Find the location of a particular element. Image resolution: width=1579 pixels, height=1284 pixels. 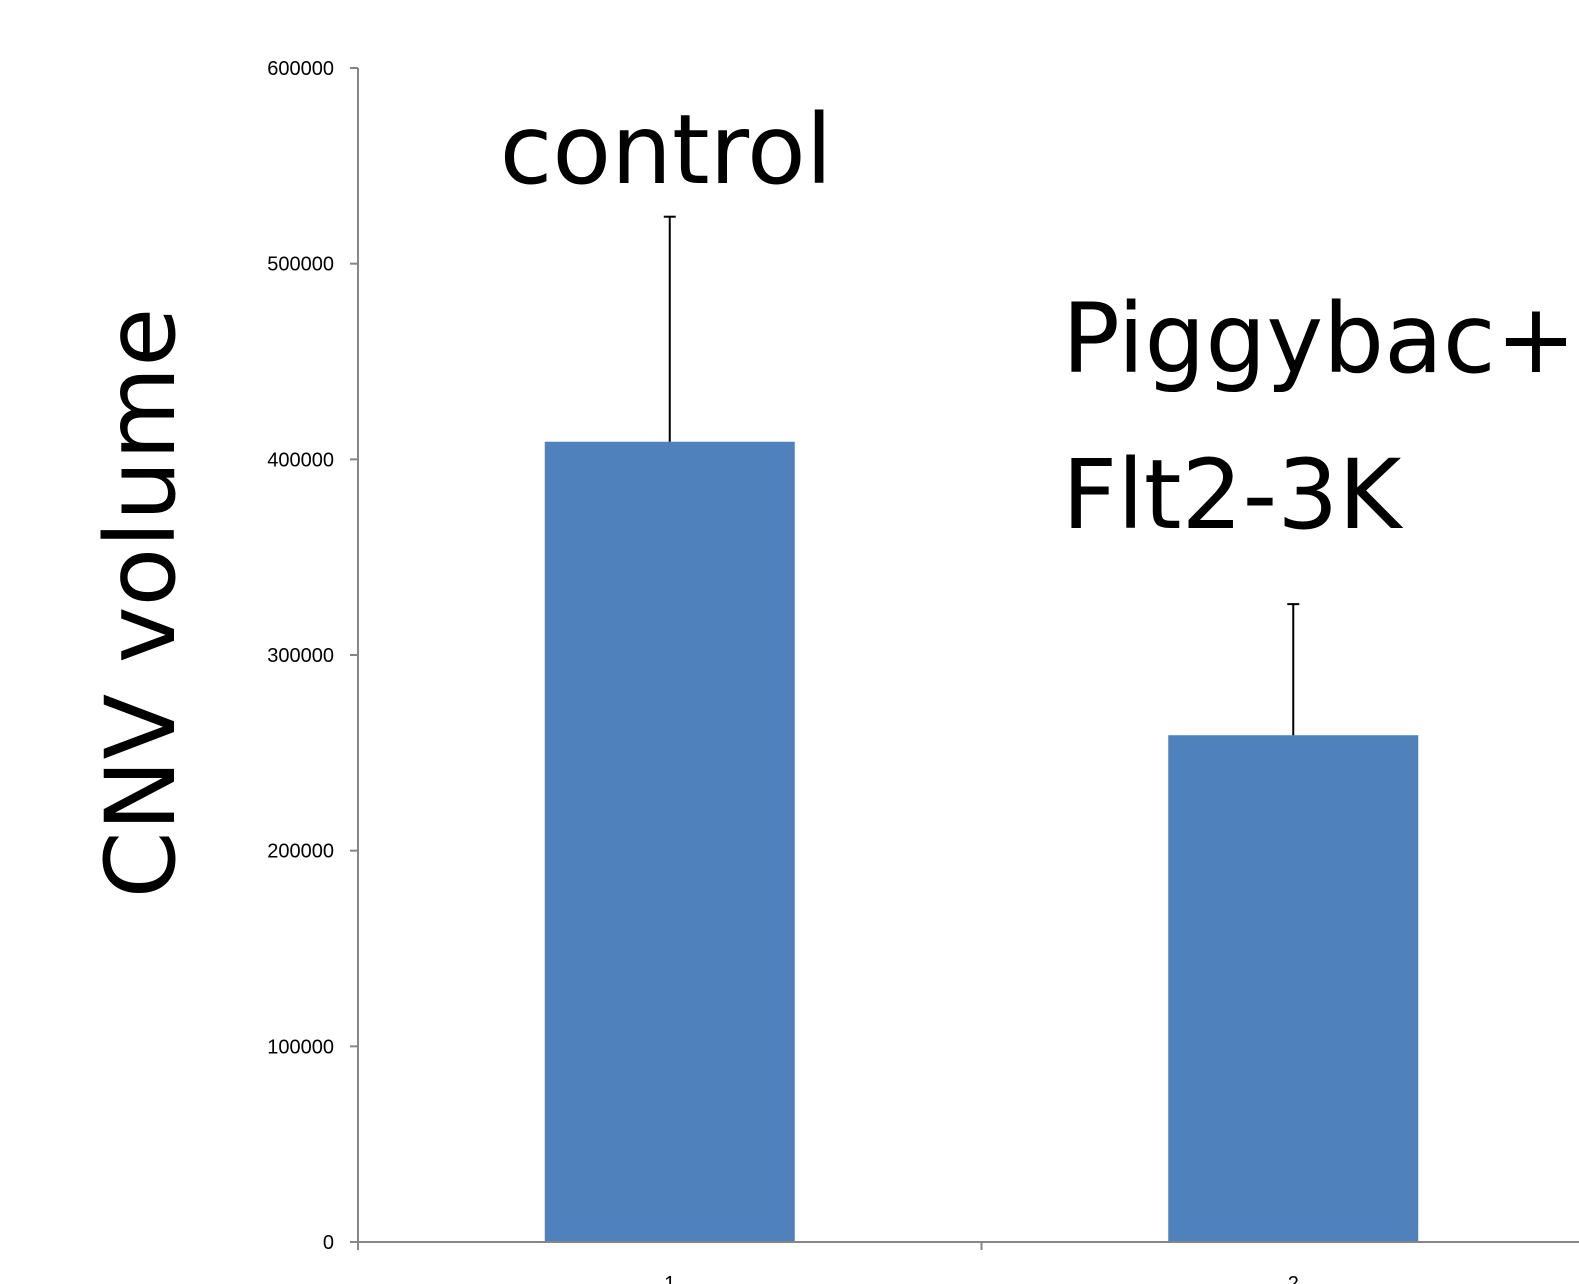

y-axis-label: CNV volume is located at coordinates (141, 603).